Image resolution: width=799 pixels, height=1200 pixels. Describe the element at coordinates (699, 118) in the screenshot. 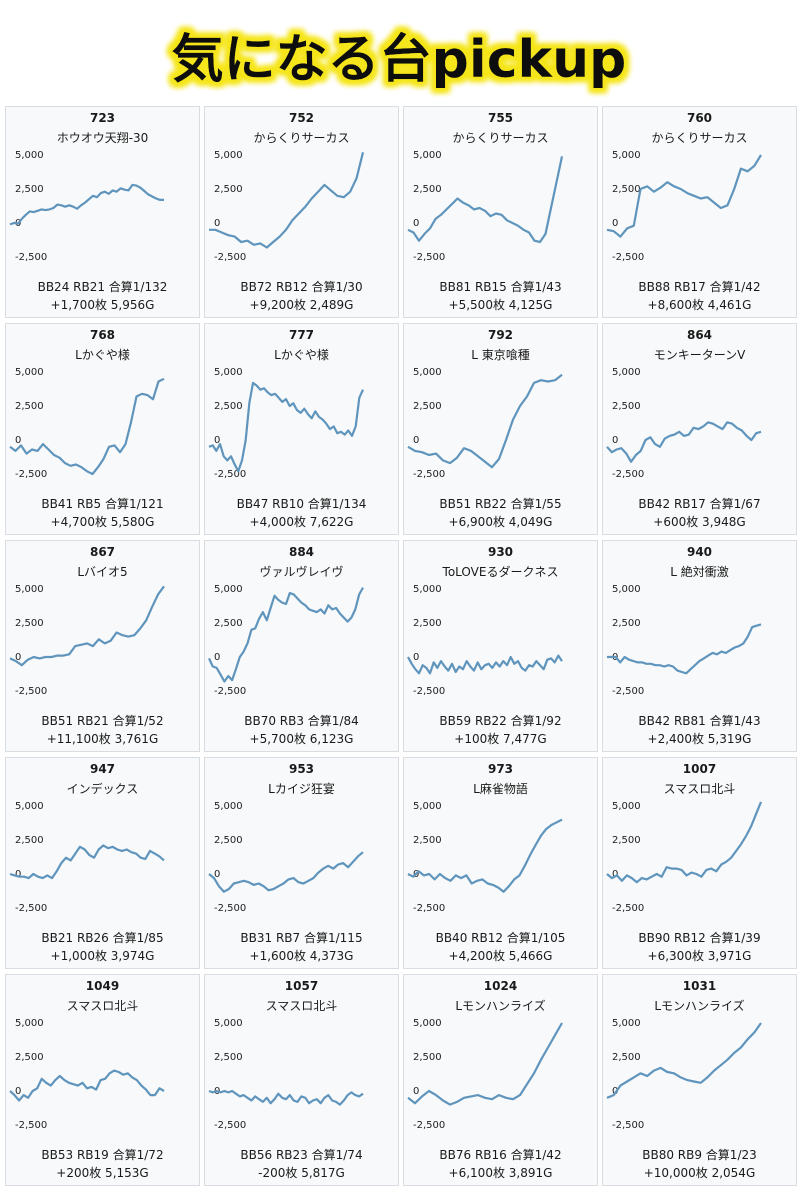

I see `machine-number: 760` at that location.